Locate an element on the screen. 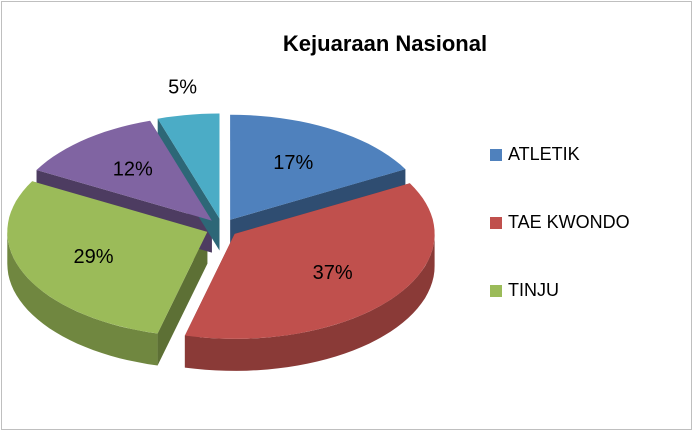 The width and height of the screenshot is (696, 432). legend-label: TINJU is located at coordinates (533, 290).